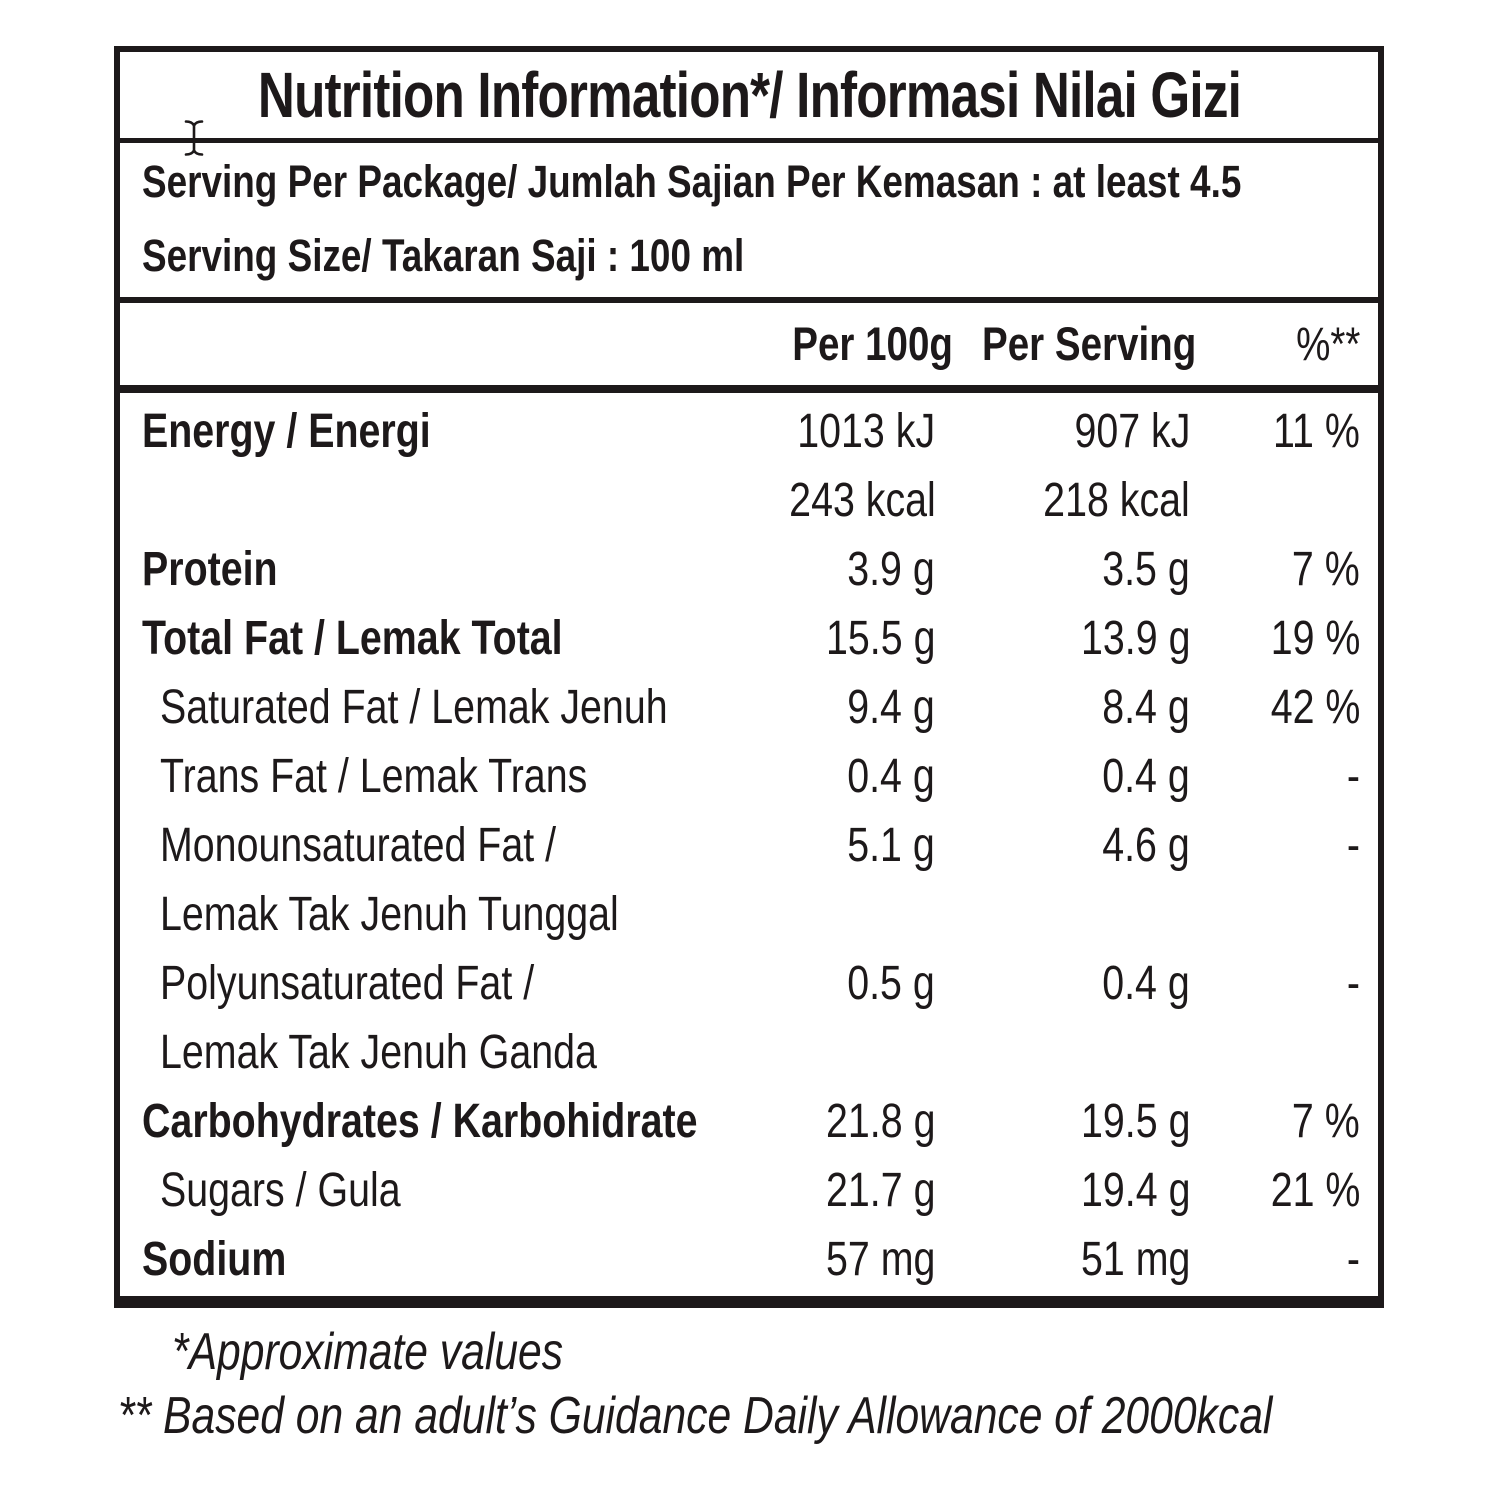  I want to click on nutrient-name: Saturated Fat / Lemak Jenuh, so click(414, 707).